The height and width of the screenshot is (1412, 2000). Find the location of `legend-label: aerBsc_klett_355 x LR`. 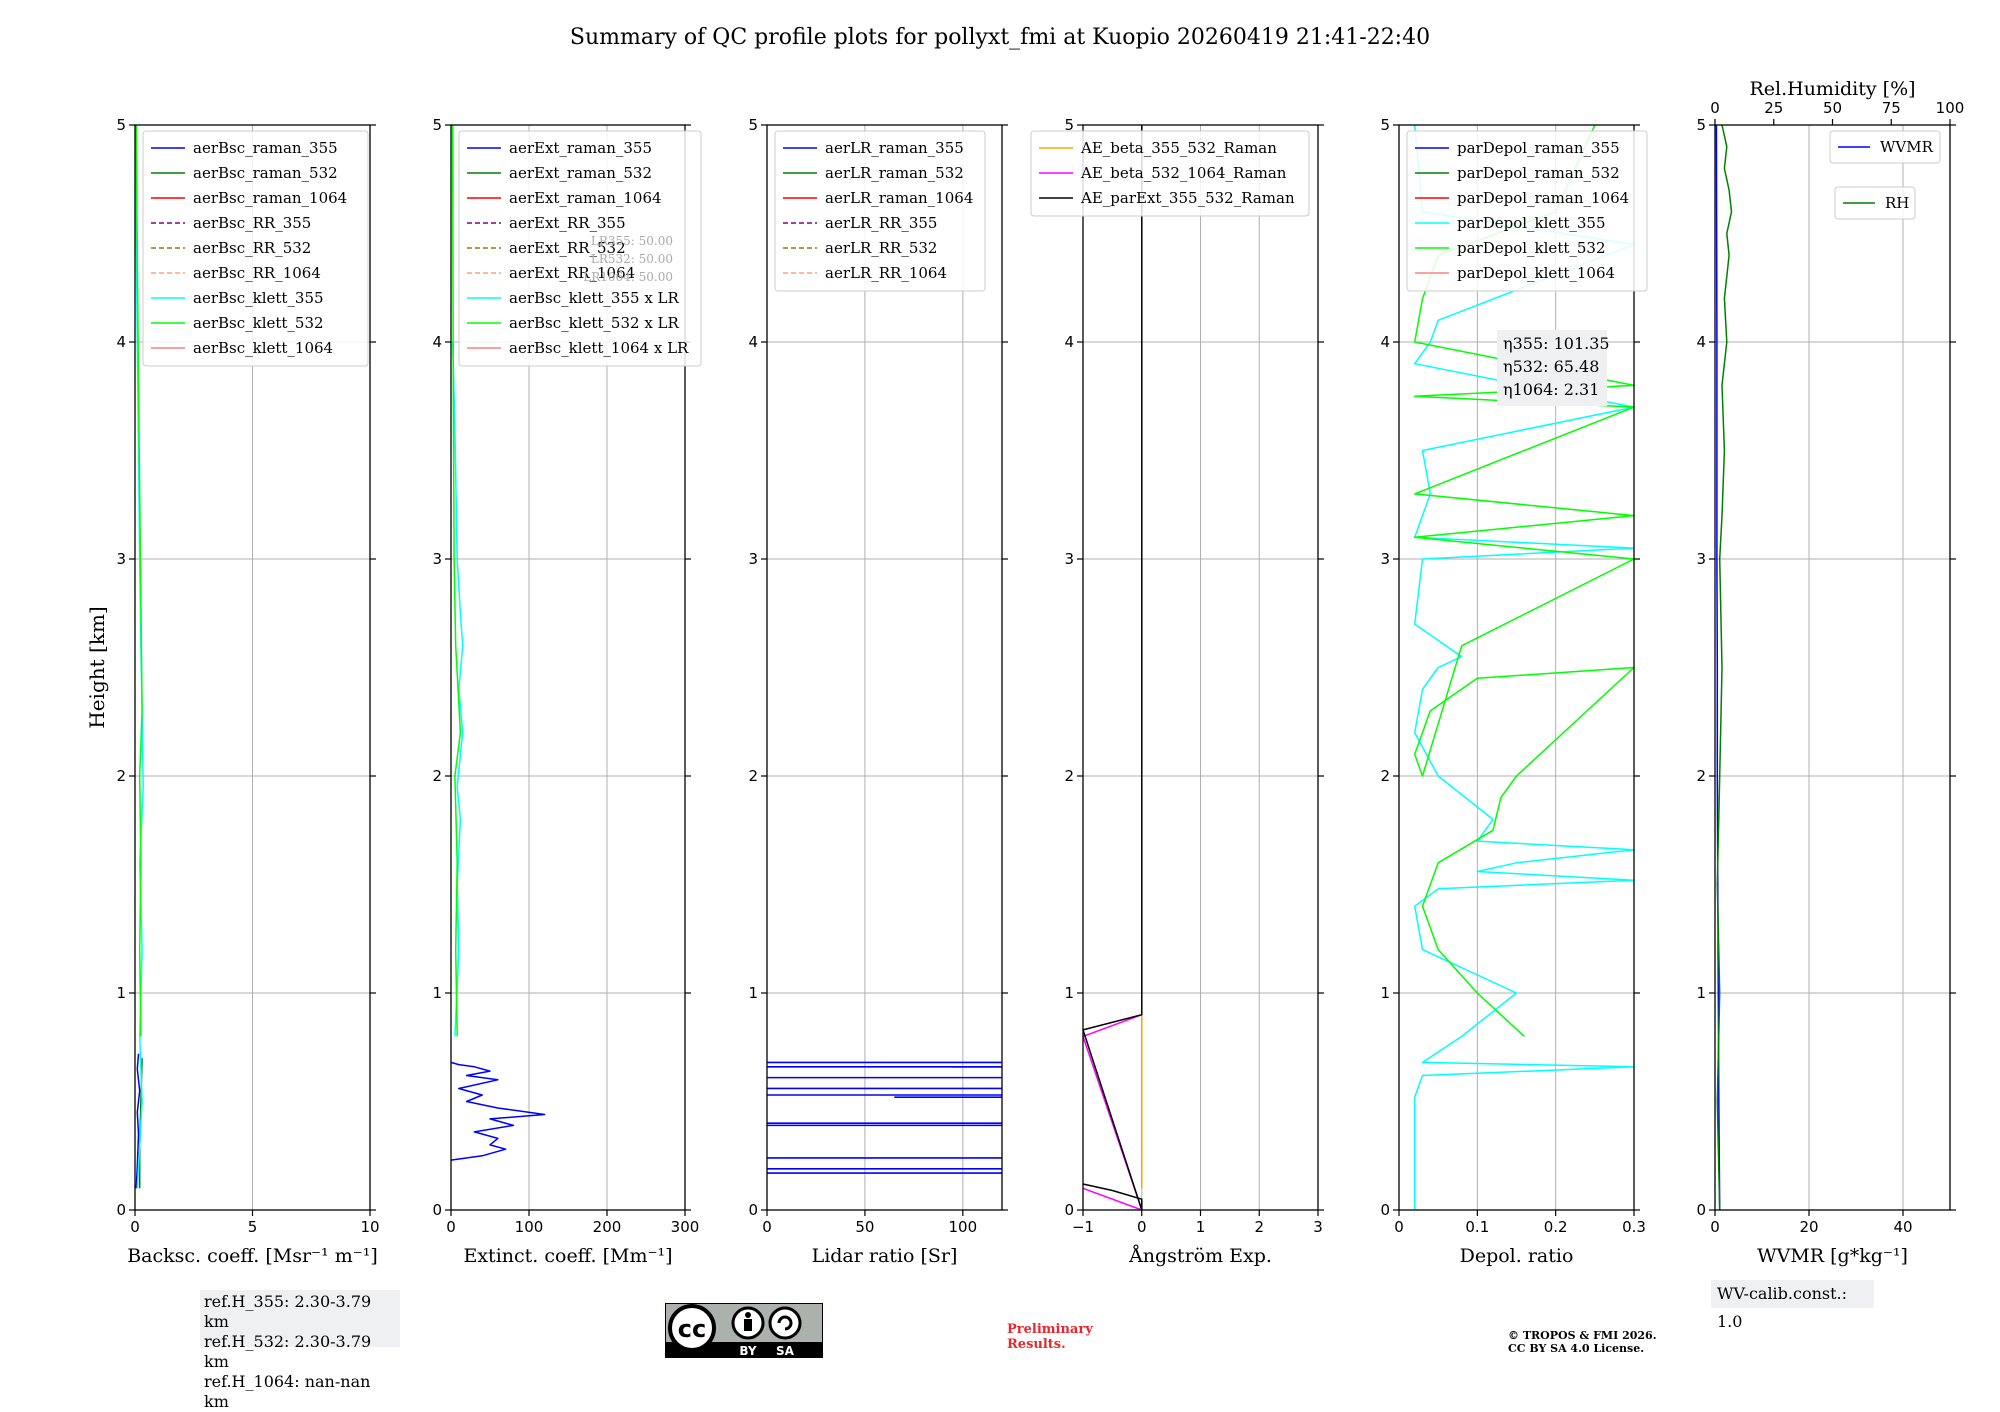

legend-label: aerBsc_klett_355 x LR is located at coordinates (594, 298).